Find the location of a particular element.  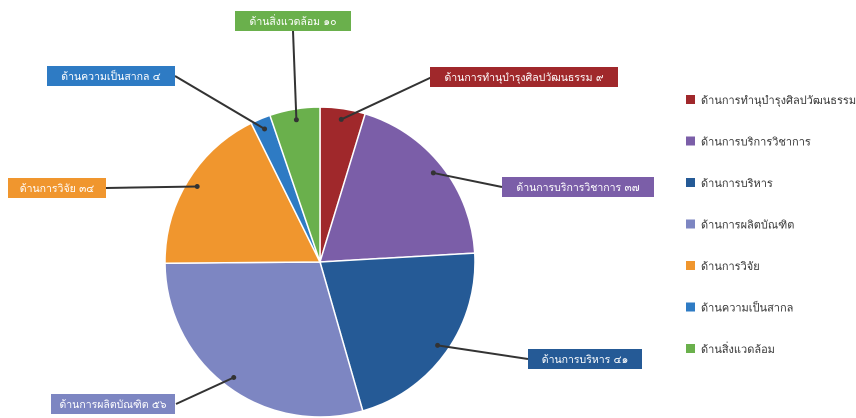

legend-entry: ด้านความเป็นสากล is located at coordinates (747, 308).